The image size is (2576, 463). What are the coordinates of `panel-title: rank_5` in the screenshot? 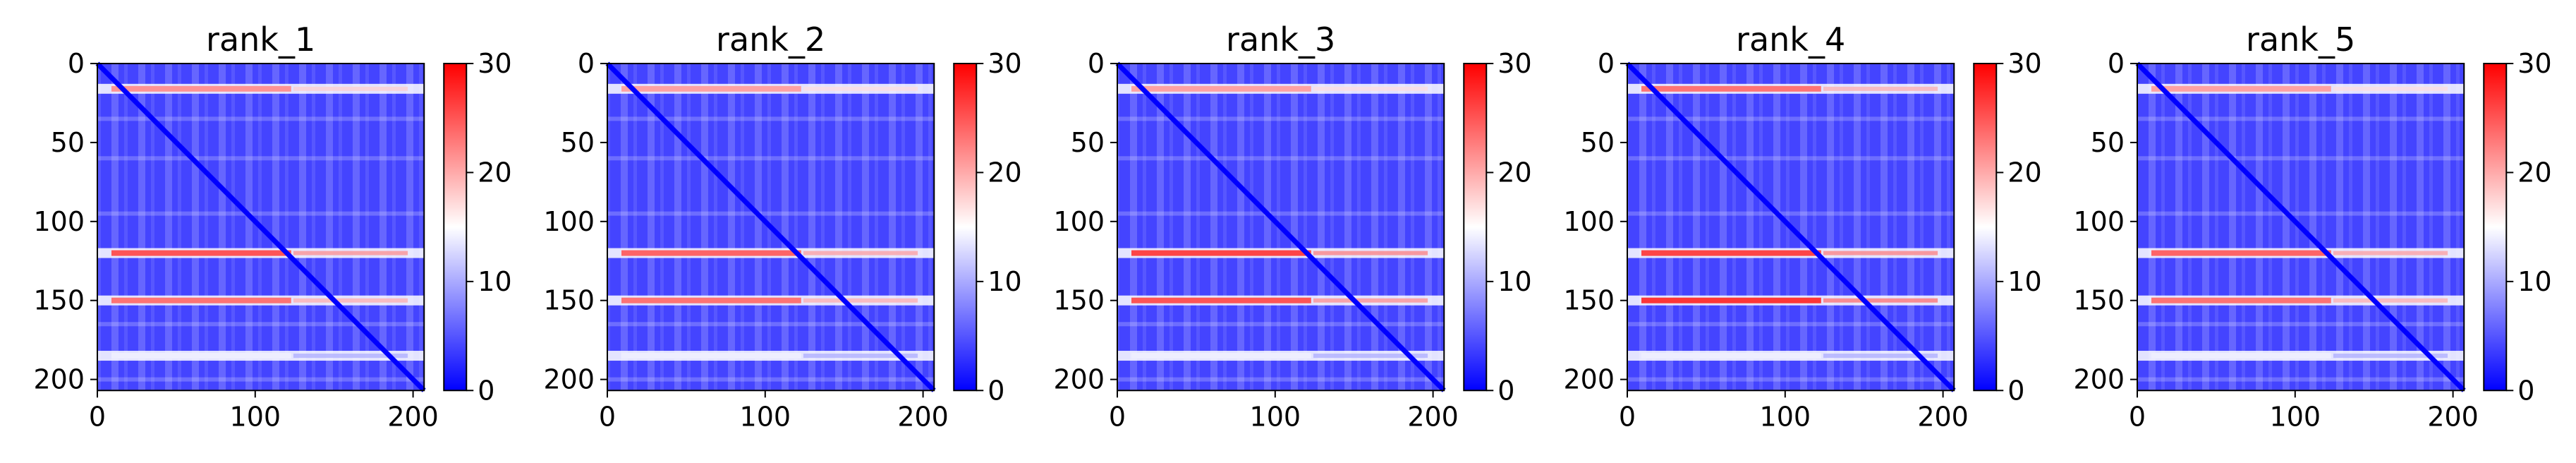 It's located at (2300, 39).